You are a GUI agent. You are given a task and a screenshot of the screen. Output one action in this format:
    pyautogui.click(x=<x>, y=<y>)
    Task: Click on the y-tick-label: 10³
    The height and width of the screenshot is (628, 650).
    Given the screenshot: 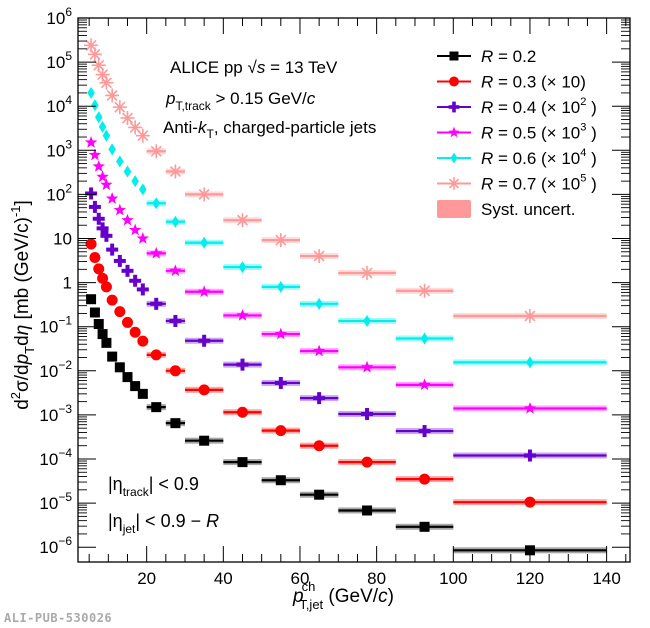 What is the action you would take?
    pyautogui.click(x=59, y=148)
    